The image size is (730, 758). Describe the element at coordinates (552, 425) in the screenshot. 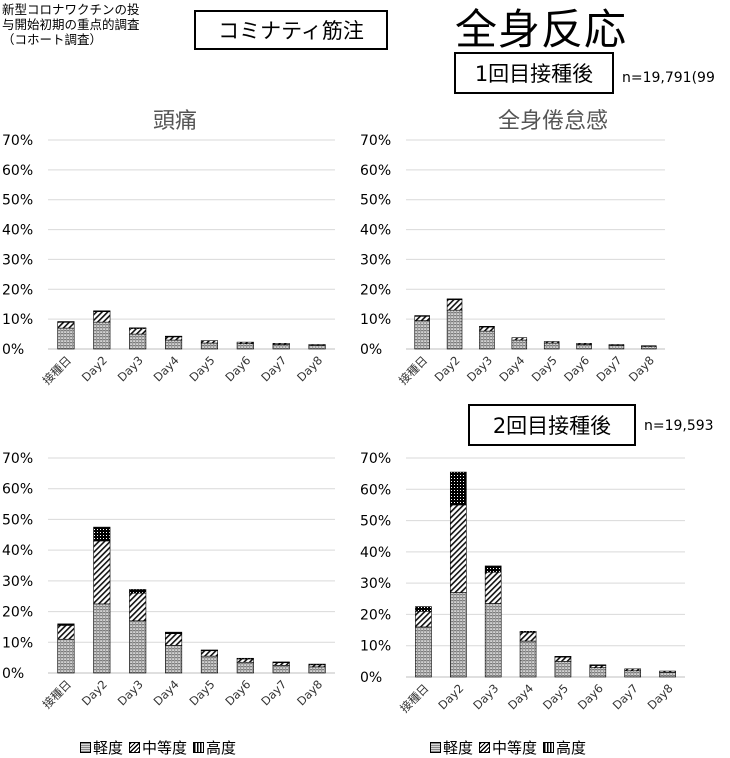

I see `dose2-label-box: 2回目接種後` at that location.